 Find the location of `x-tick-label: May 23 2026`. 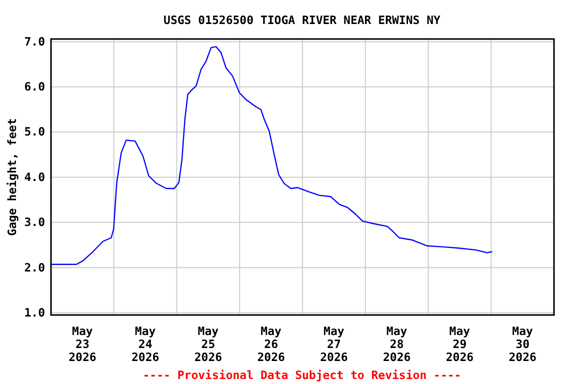

x-tick-label: May 23 2026 is located at coordinates (82, 344).